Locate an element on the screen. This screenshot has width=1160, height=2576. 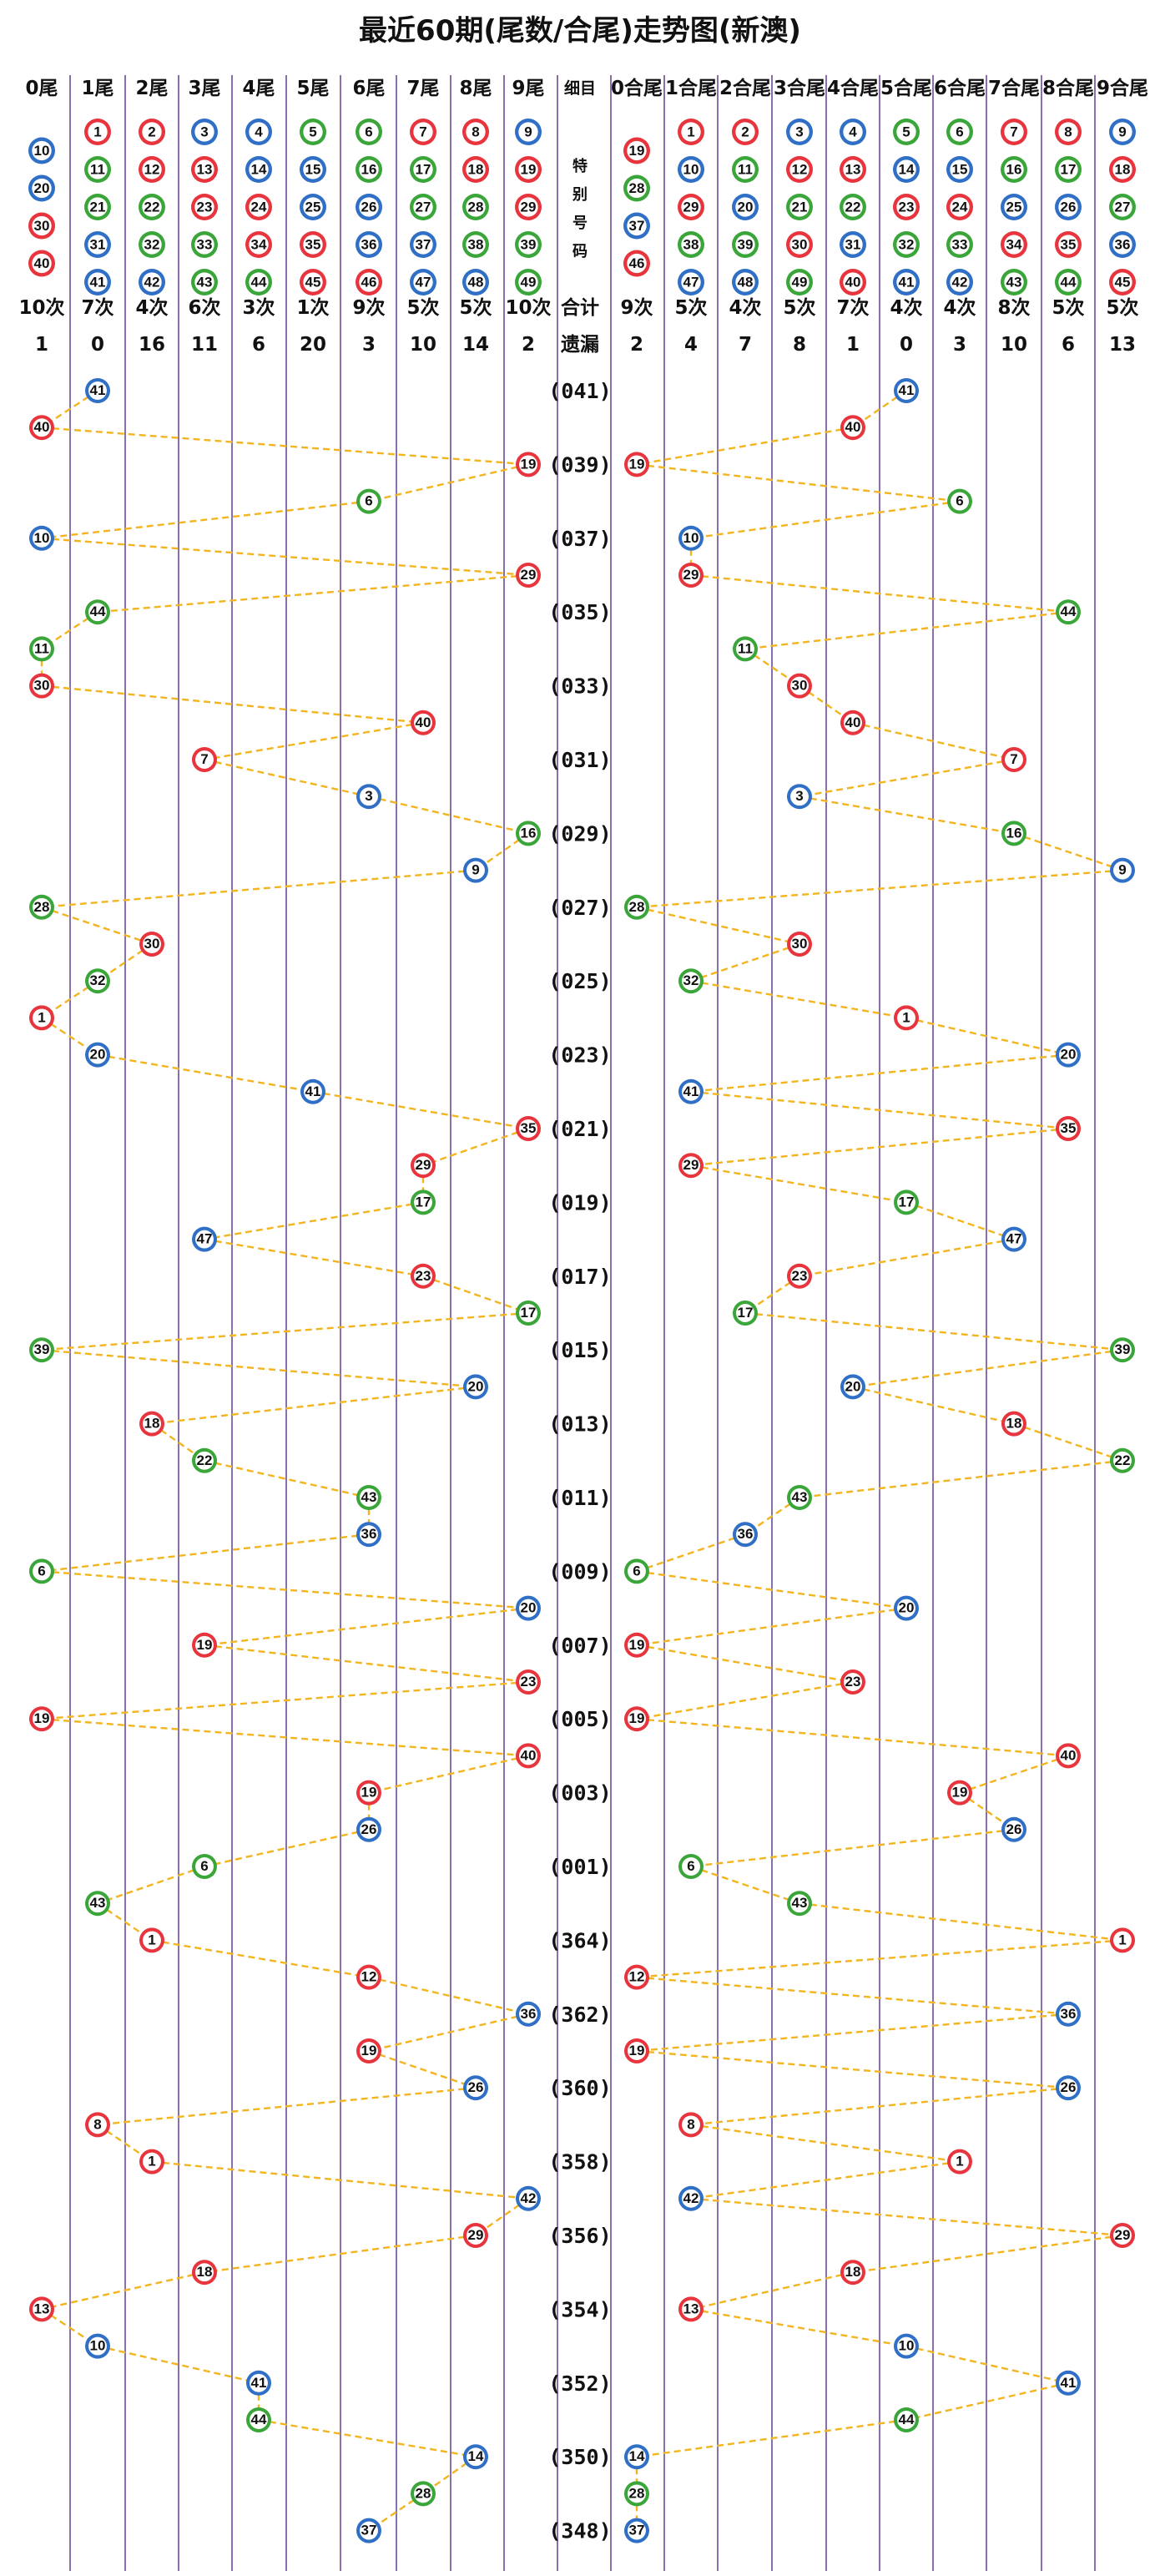
tail-data-ball: 19 is located at coordinates (41, 1719).